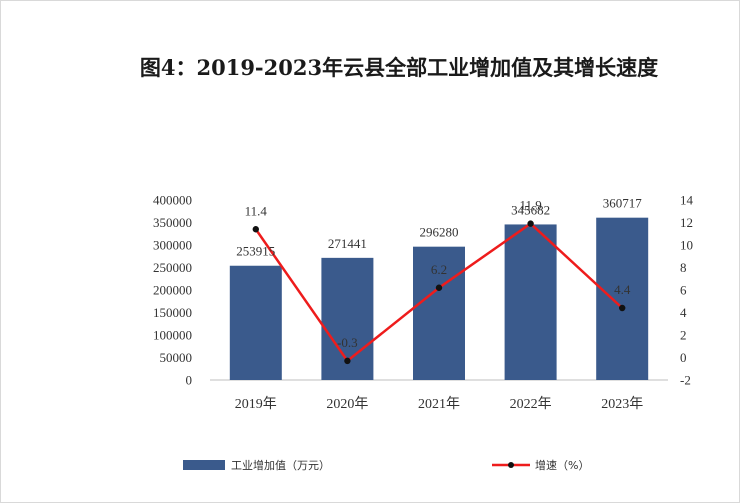  I want to click on line-series, so click(439, 292).